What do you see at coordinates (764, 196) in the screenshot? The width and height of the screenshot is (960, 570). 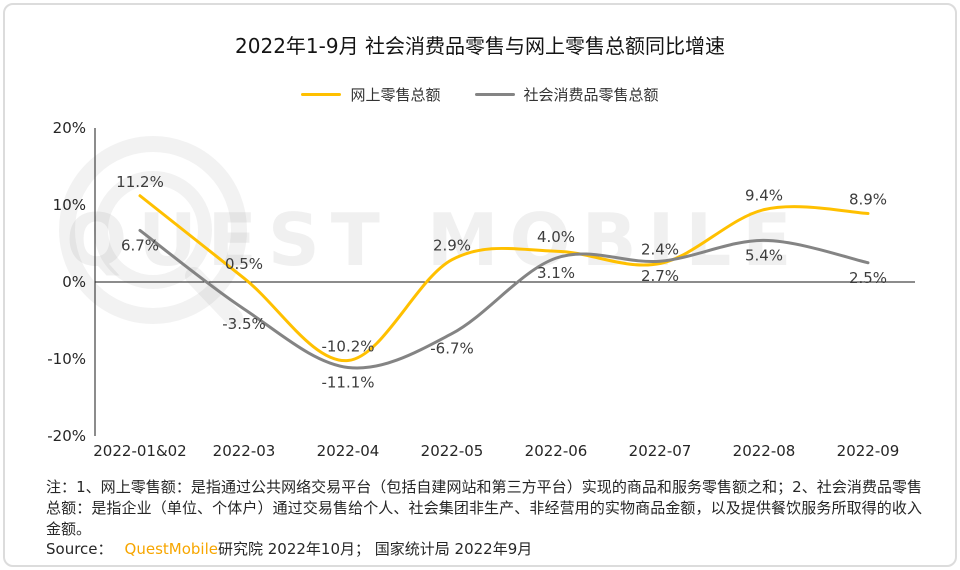 I see `data-label: 9.4%` at bounding box center [764, 196].